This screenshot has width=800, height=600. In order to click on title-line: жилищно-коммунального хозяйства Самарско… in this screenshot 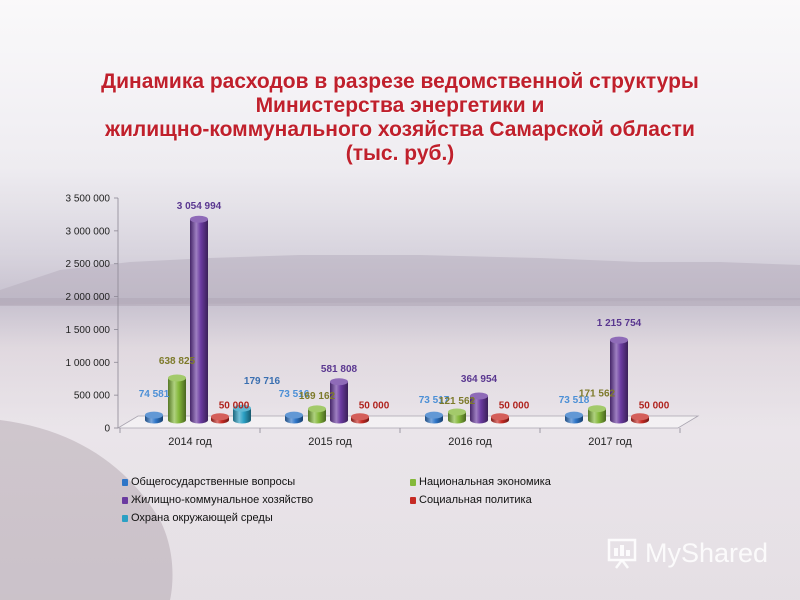, I will do `click(400, 129)`.